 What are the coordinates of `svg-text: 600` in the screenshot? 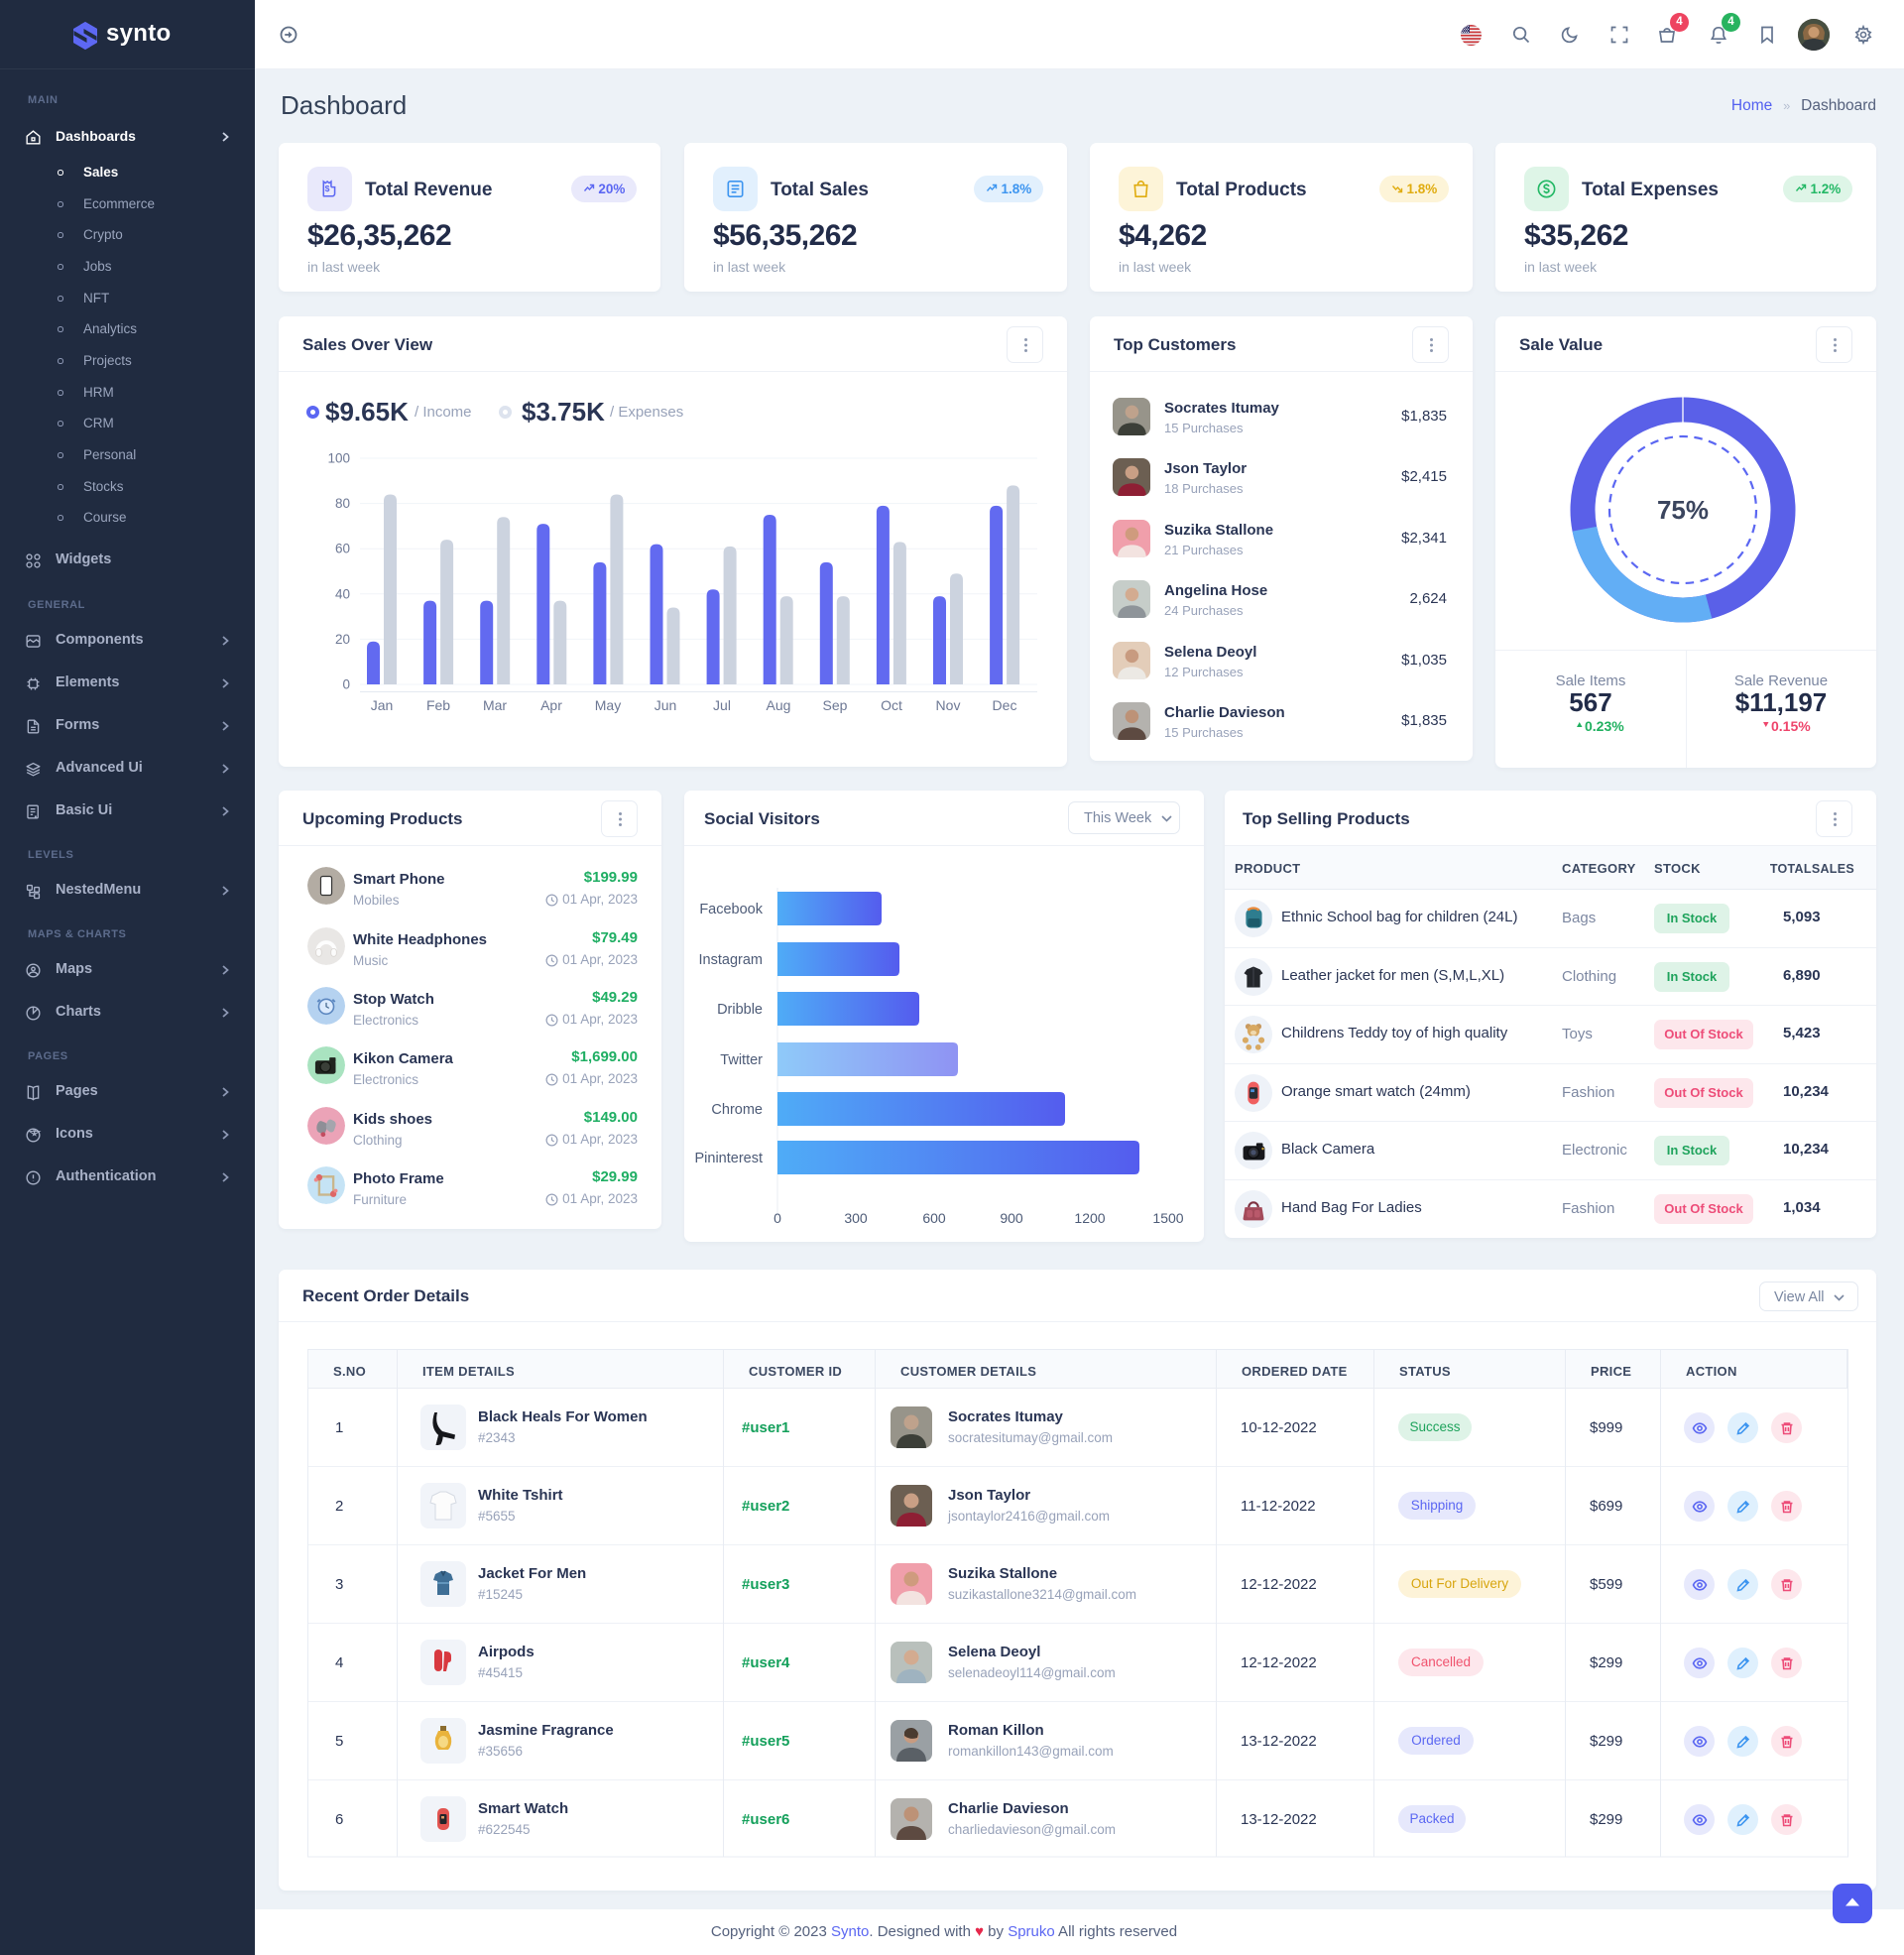 It's located at (934, 1218).